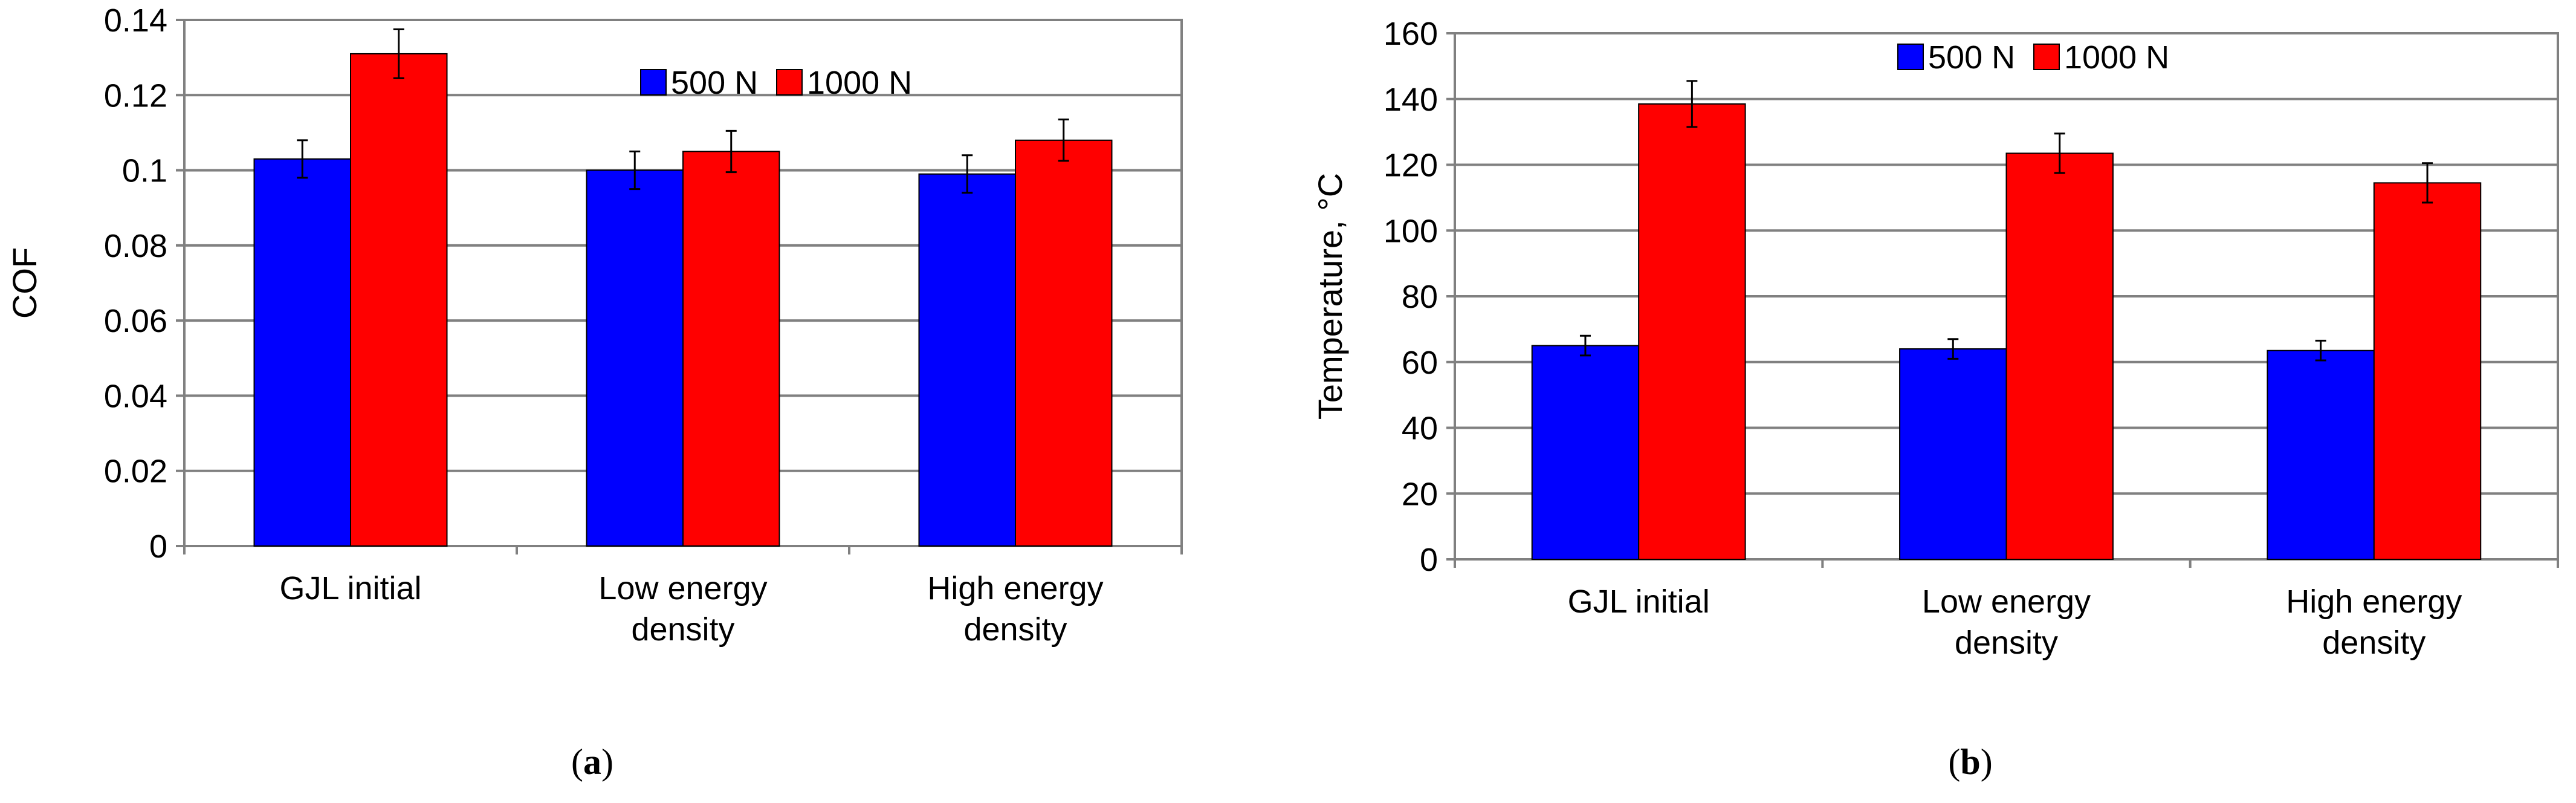 The image size is (2576, 803). I want to click on y-tick-label: 0.04, so click(135, 396).